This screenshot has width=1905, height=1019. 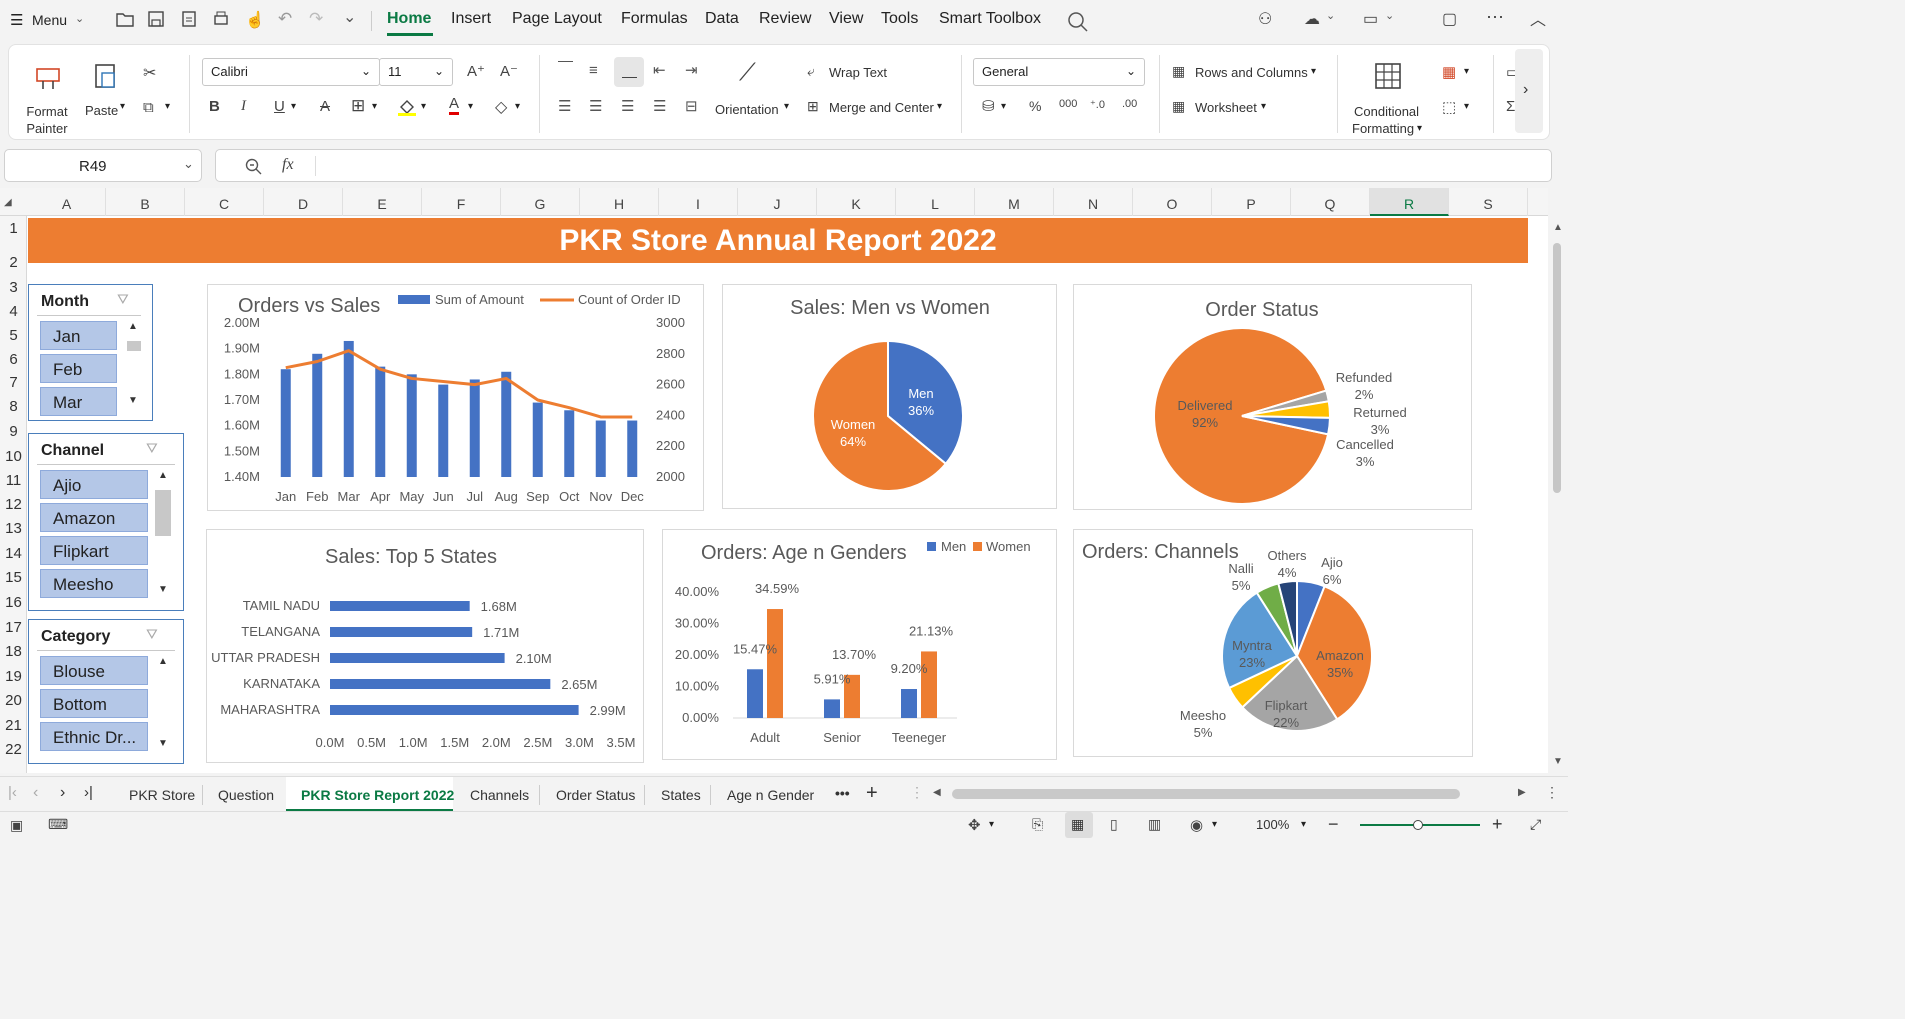 I want to click on column-header-m: M, so click(x=1014, y=202).